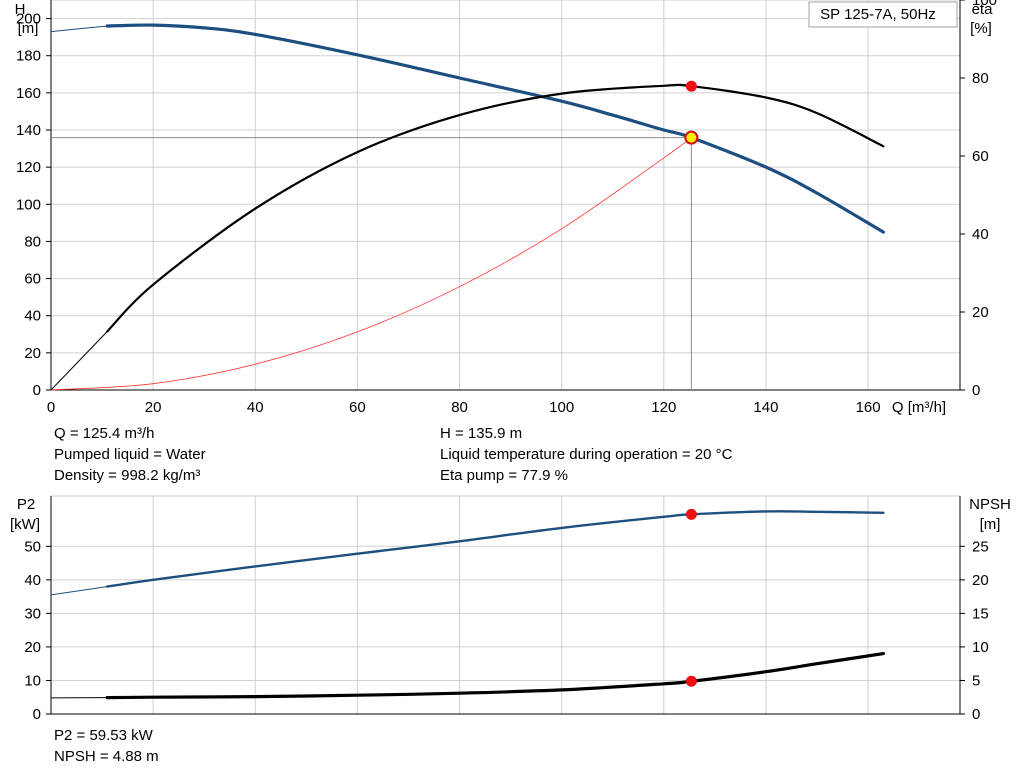  I want to click on bottom-y-right-label-npsh: NPSH, so click(990, 504).